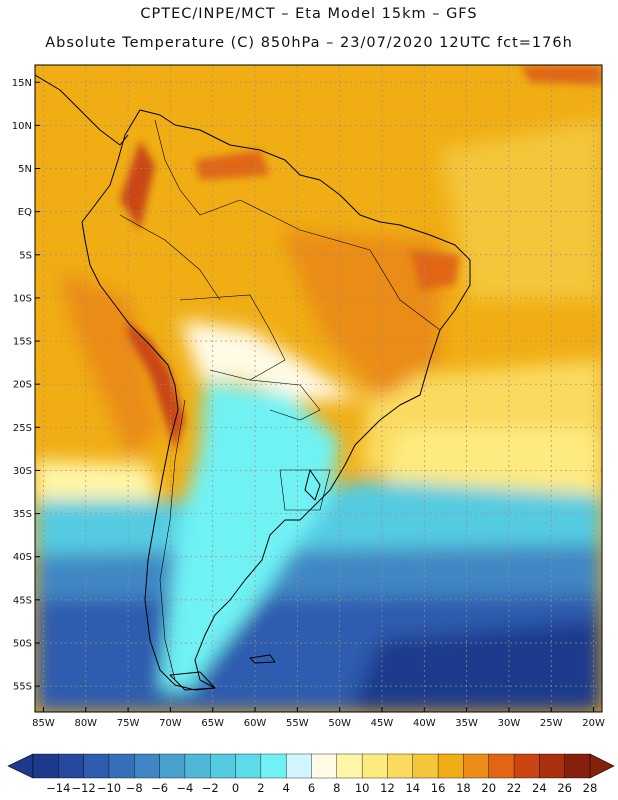  I want to click on lon-tick-label: 70W, so click(170, 723).